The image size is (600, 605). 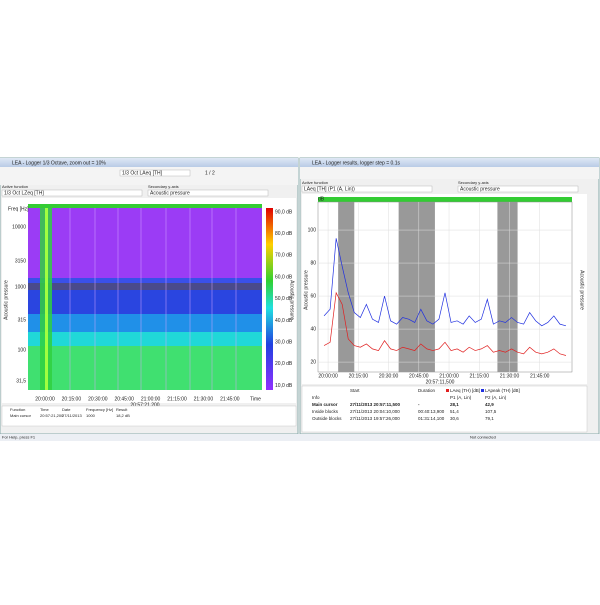 I want to click on table-header: Time, so click(x=45, y=409).